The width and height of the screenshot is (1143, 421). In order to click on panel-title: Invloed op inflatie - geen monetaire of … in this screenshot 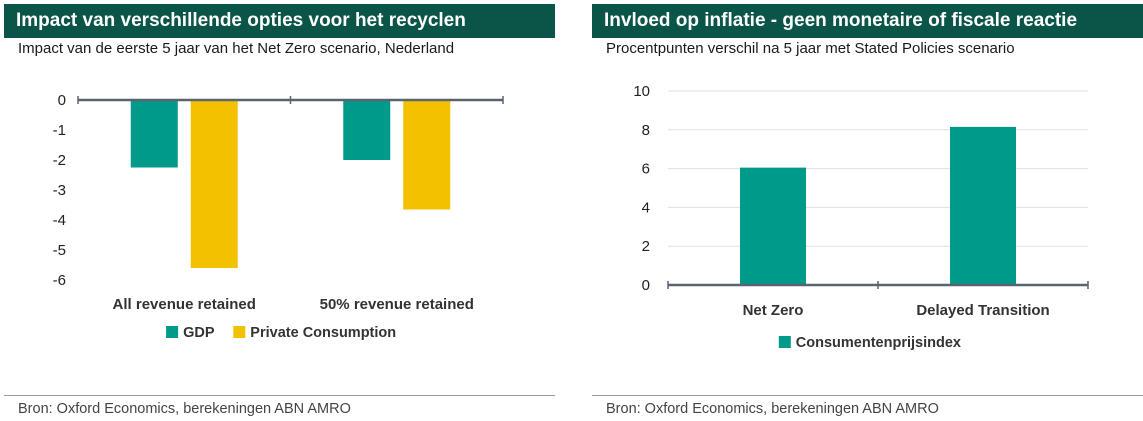, I will do `click(867, 21)`.